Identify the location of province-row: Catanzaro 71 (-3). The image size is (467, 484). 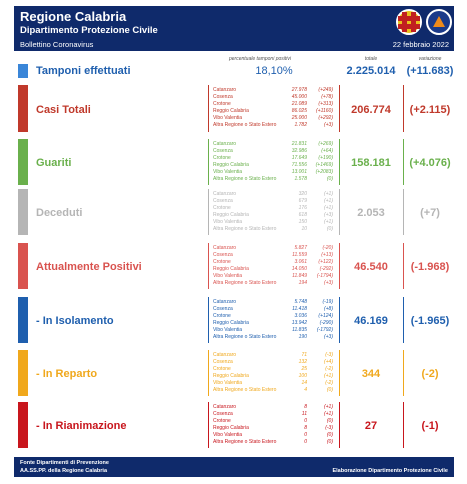
(274, 355).